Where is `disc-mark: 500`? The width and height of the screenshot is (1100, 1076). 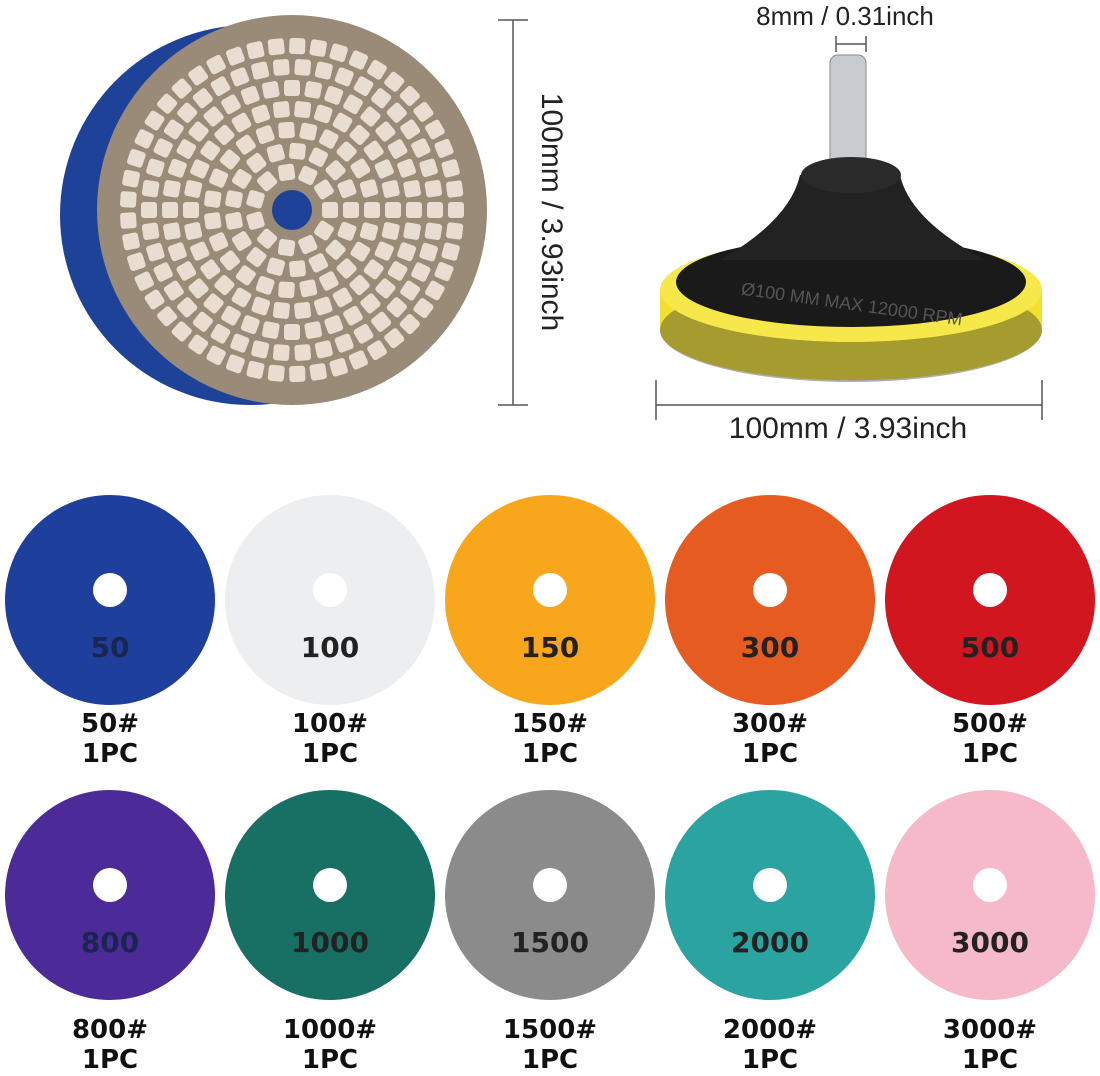 disc-mark: 500 is located at coordinates (990, 647).